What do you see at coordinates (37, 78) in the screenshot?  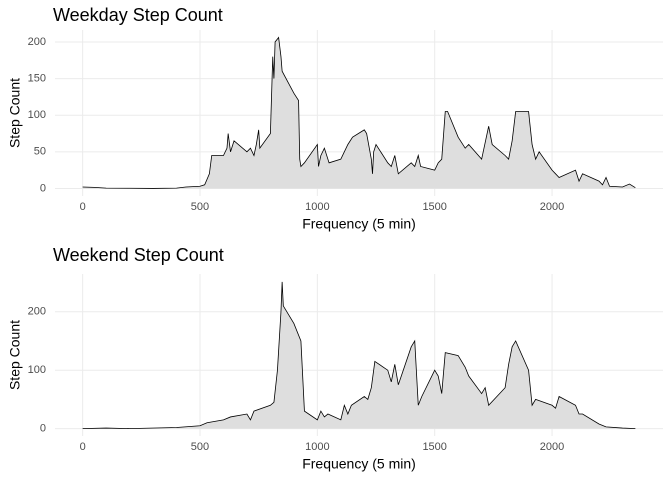 I see `y-tick-label: 150` at bounding box center [37, 78].